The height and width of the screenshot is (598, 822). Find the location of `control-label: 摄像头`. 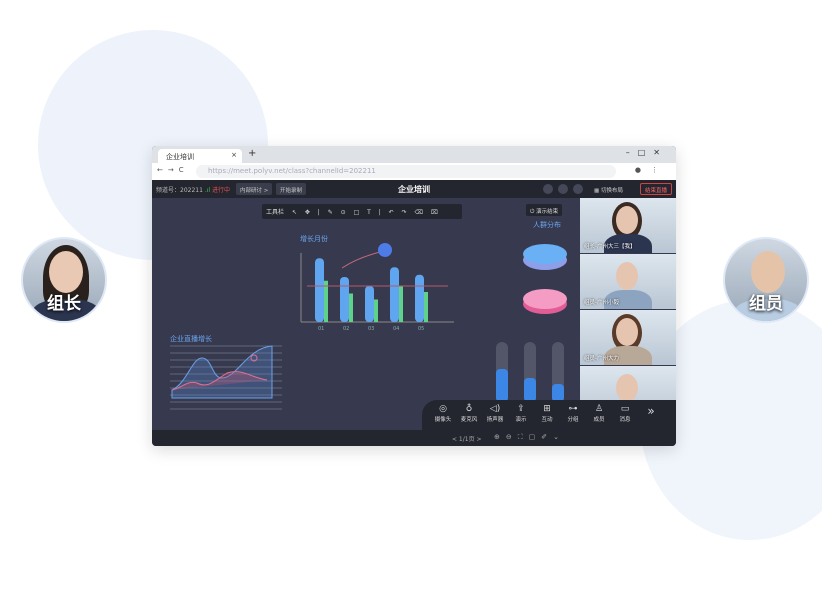

control-label: 摄像头 is located at coordinates (443, 420).